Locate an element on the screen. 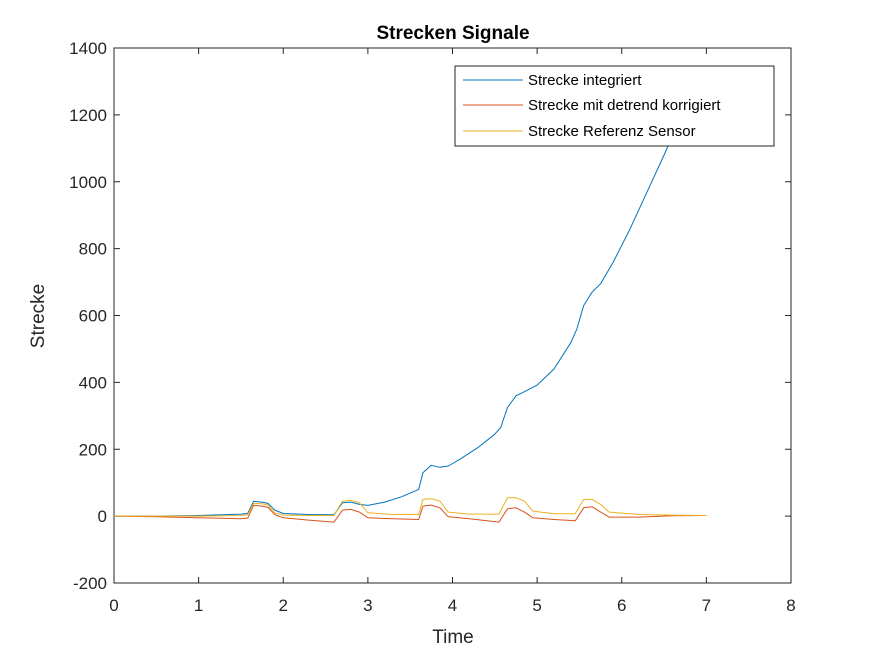  y-axis-label: Strecke is located at coordinates (38, 316).